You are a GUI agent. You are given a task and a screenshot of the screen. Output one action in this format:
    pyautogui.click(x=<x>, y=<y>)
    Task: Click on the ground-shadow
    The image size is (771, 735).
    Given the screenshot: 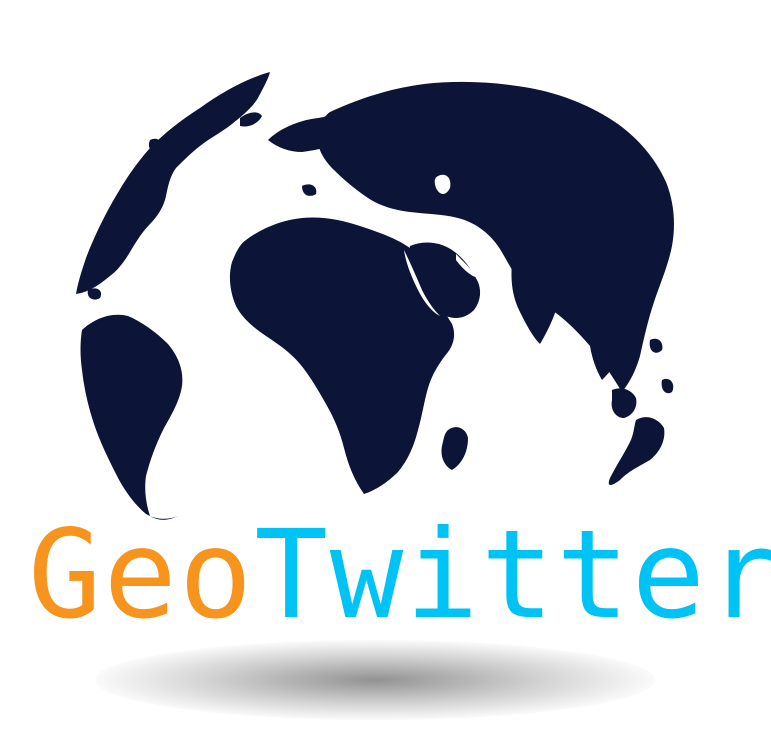 What is the action you would take?
    pyautogui.click(x=375, y=680)
    